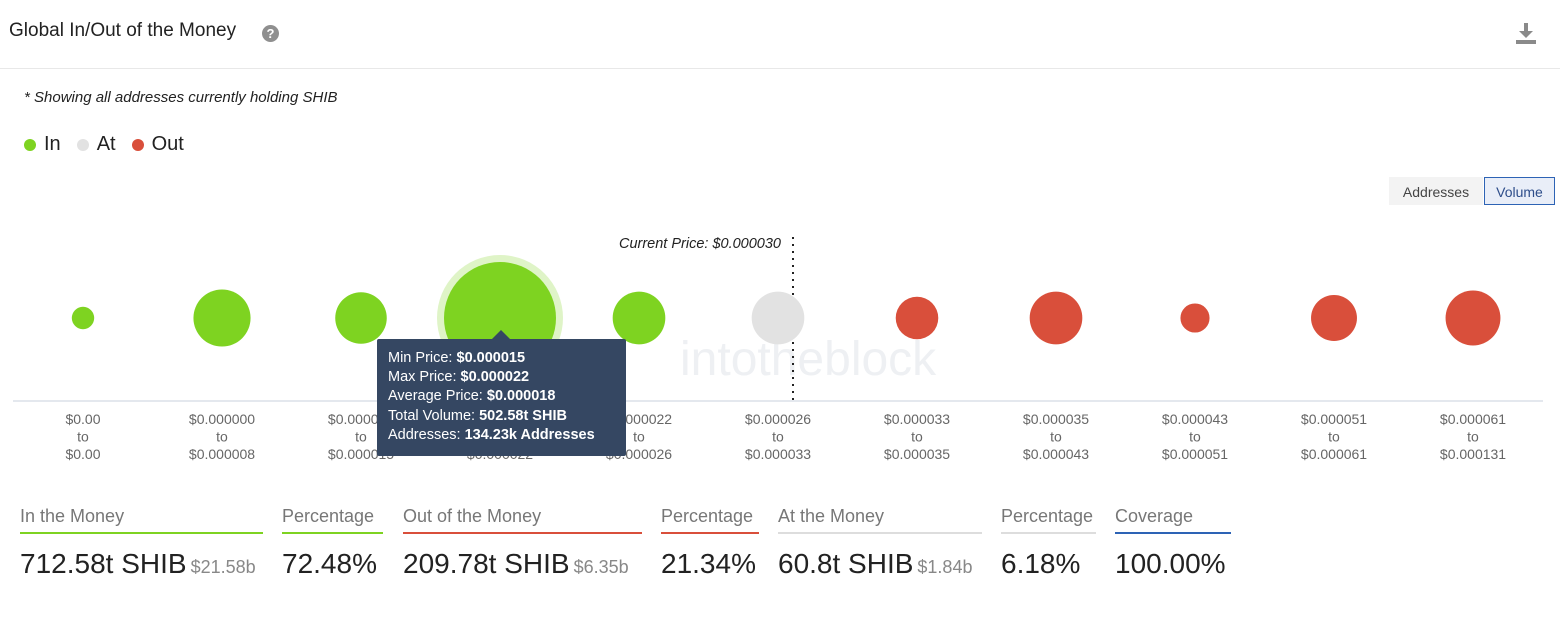 This screenshot has height=617, width=1560. Describe the element at coordinates (329, 563) in the screenshot. I see `stat-value: 72.48%` at that location.